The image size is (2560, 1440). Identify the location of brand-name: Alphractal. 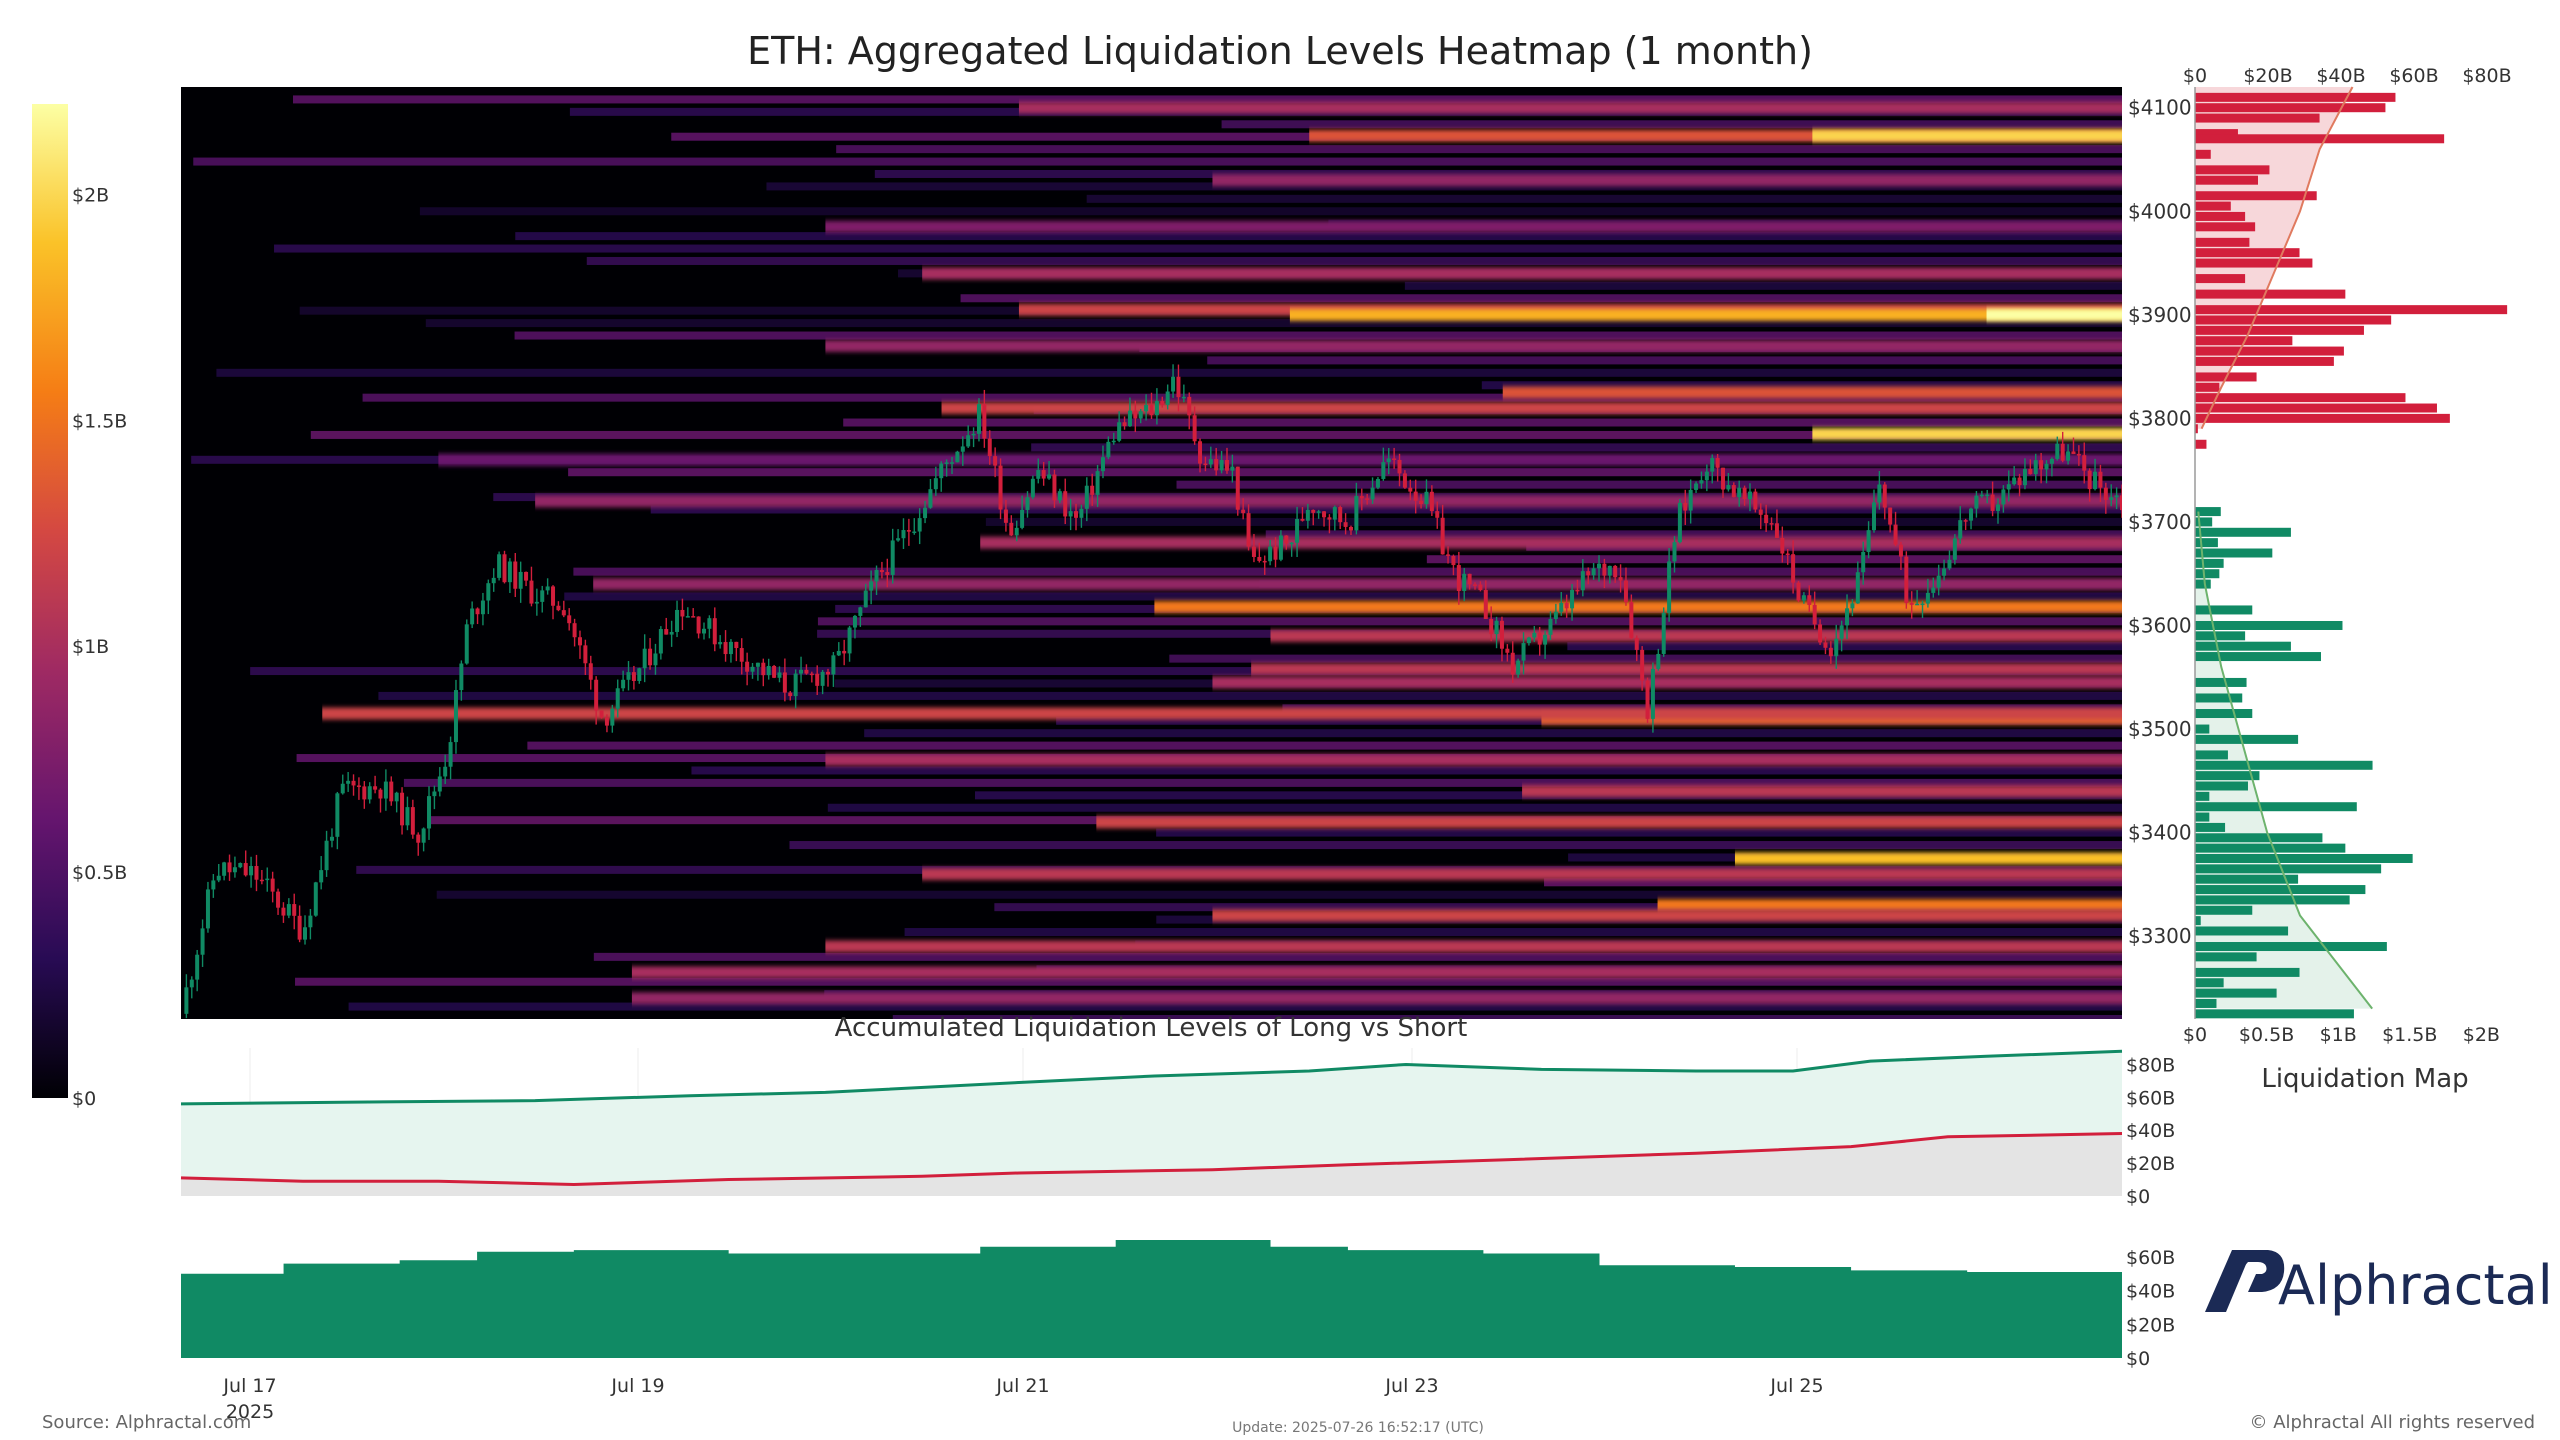
(2415, 1285).